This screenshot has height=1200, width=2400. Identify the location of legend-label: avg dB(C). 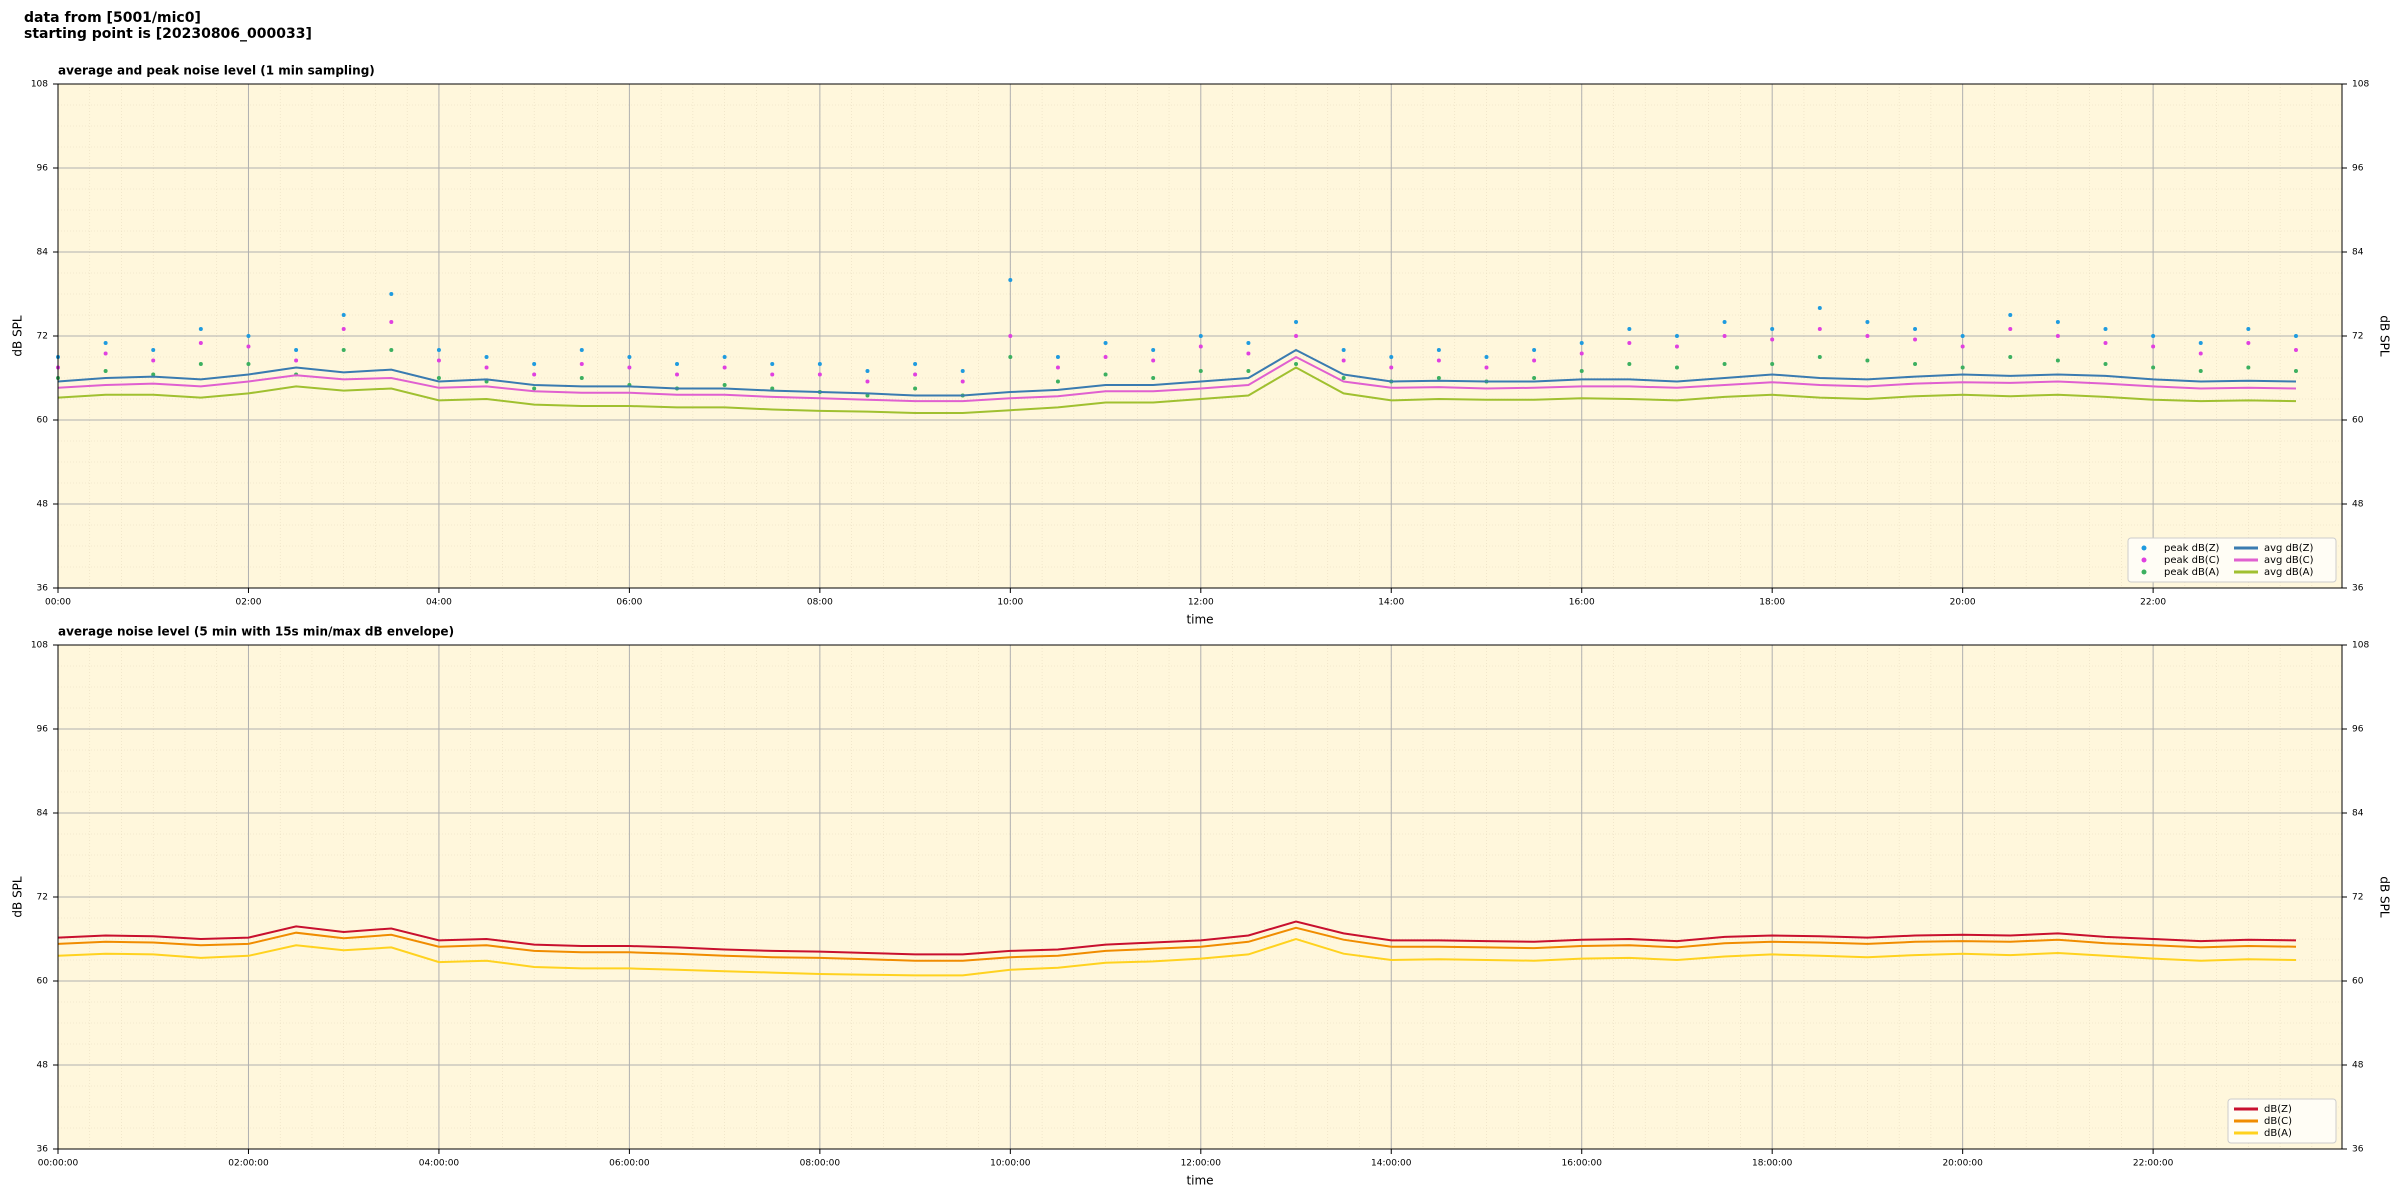
(2289, 560).